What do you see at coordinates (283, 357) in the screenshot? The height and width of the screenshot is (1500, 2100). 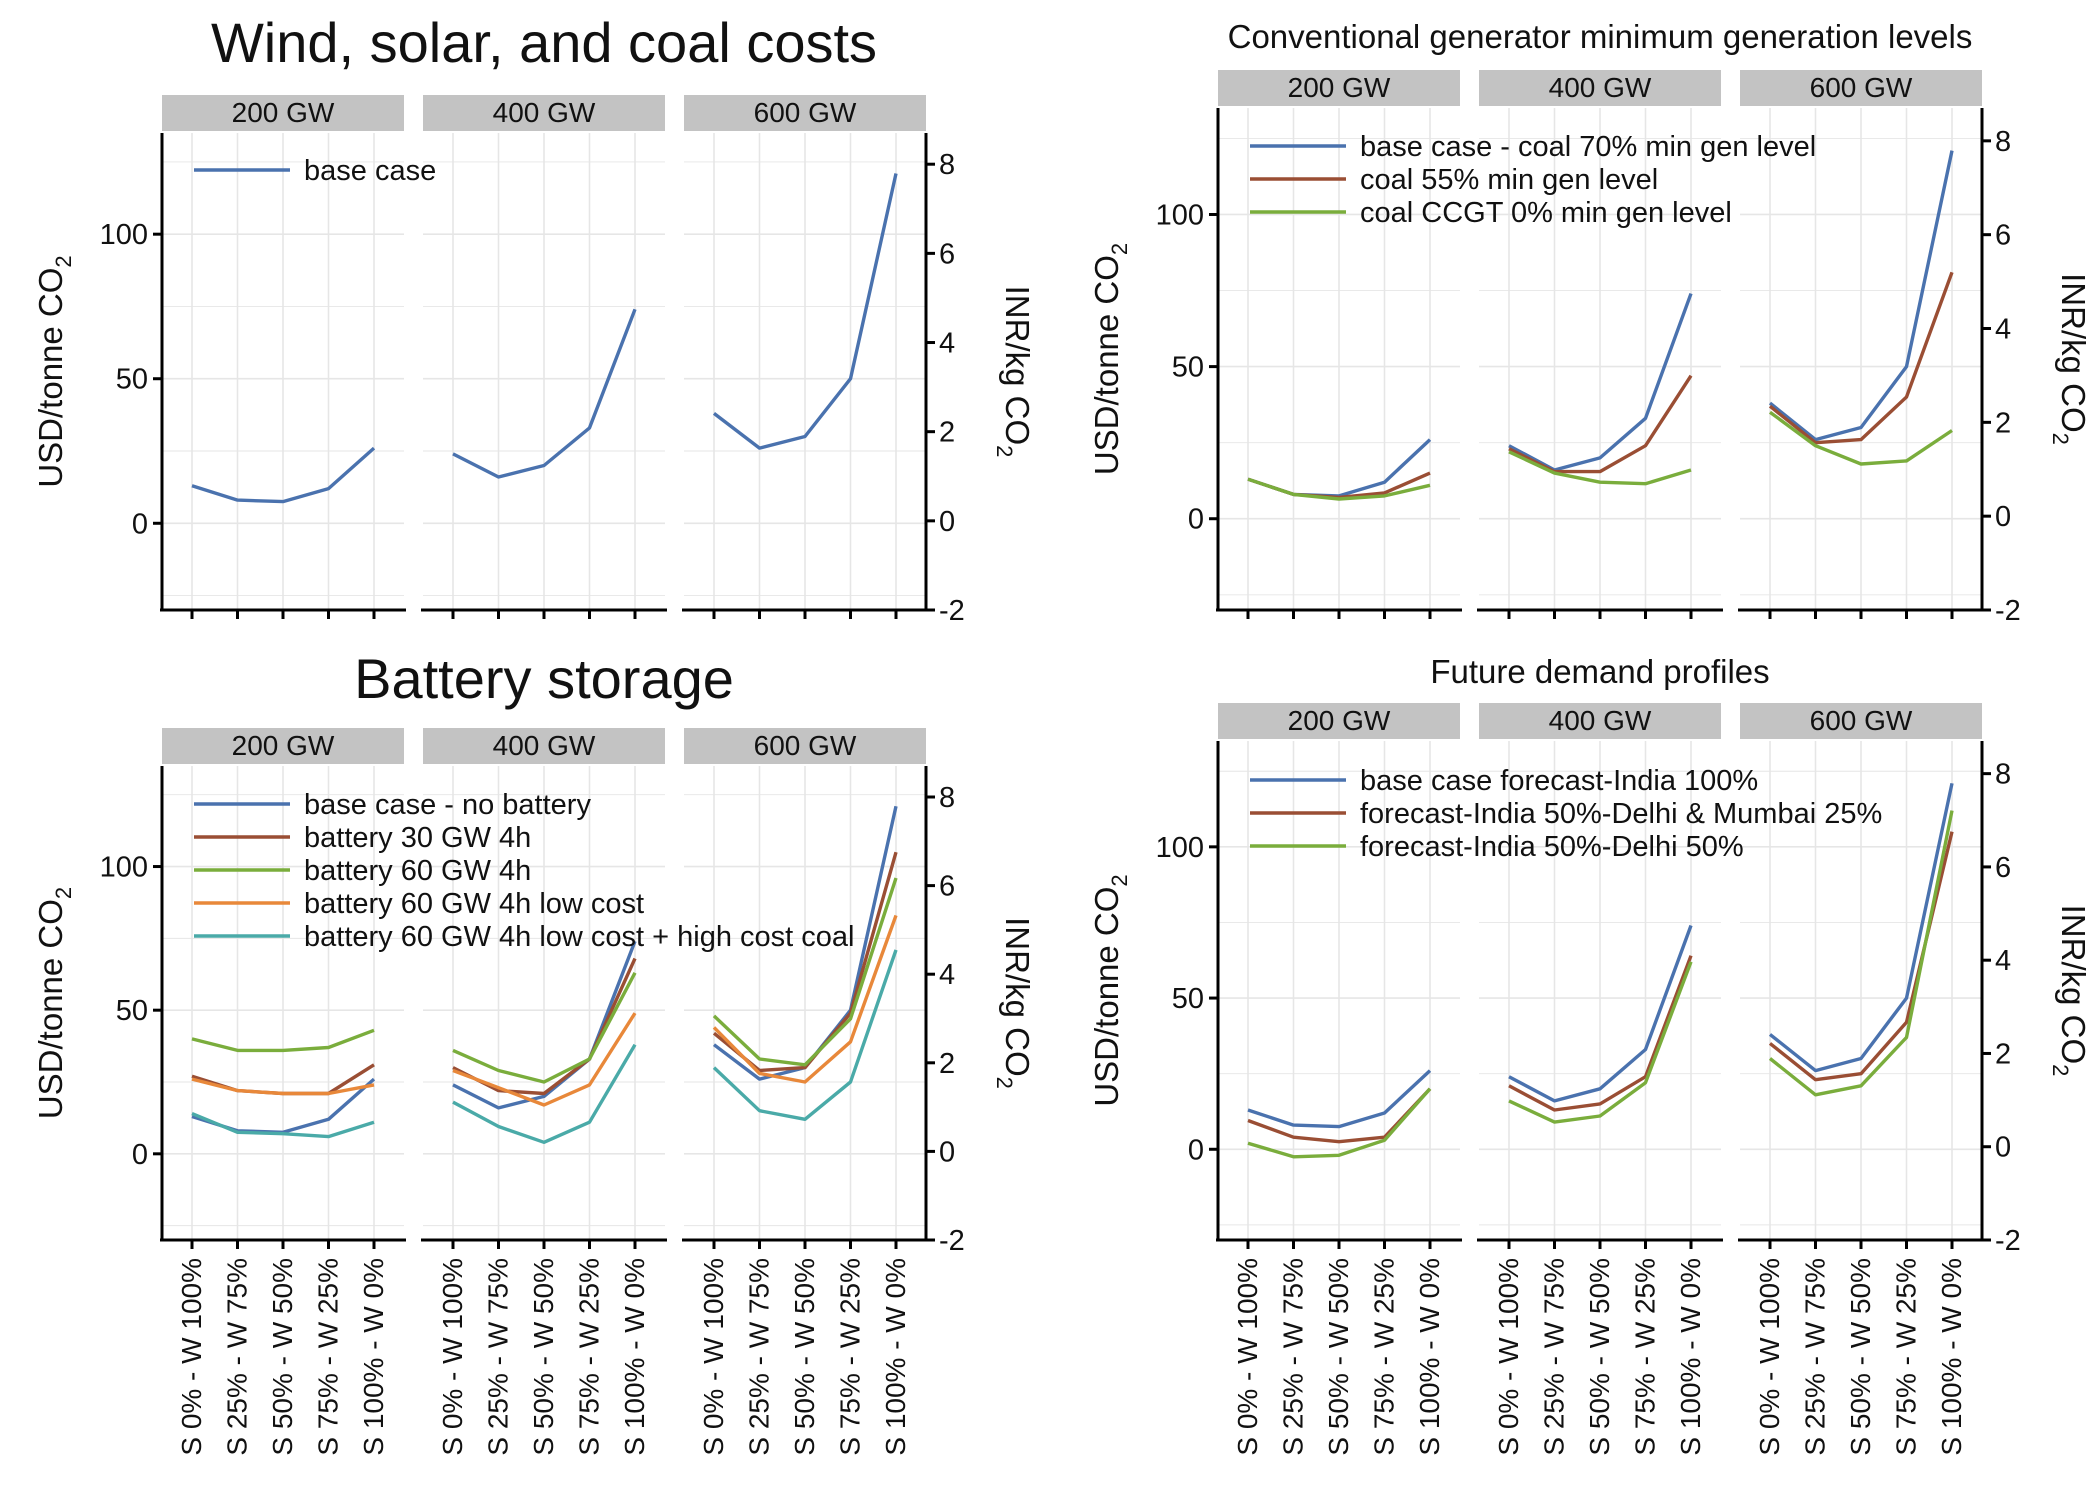 I see `facet-200-gw: 200 GW` at bounding box center [283, 357].